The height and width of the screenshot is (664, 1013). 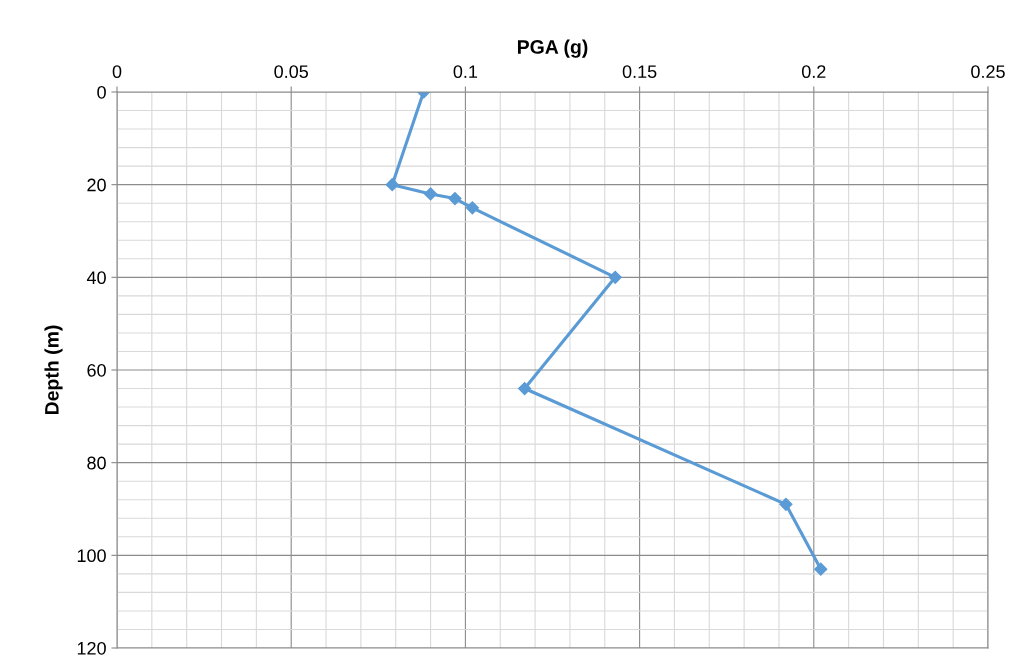 What do you see at coordinates (639, 72) in the screenshot?
I see `x-tick-label: 0.15` at bounding box center [639, 72].